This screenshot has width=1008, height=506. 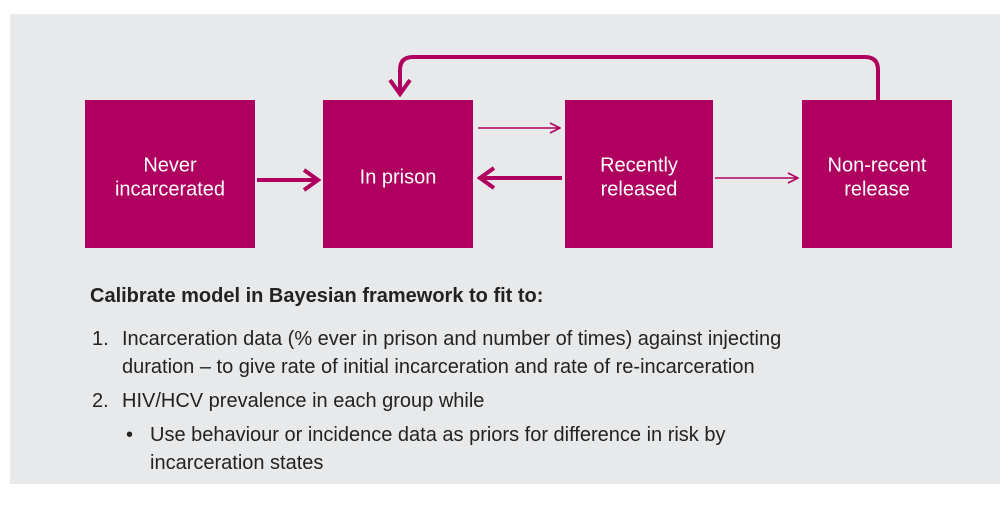 What do you see at coordinates (877, 165) in the screenshot?
I see `node-label: Non-recent` at bounding box center [877, 165].